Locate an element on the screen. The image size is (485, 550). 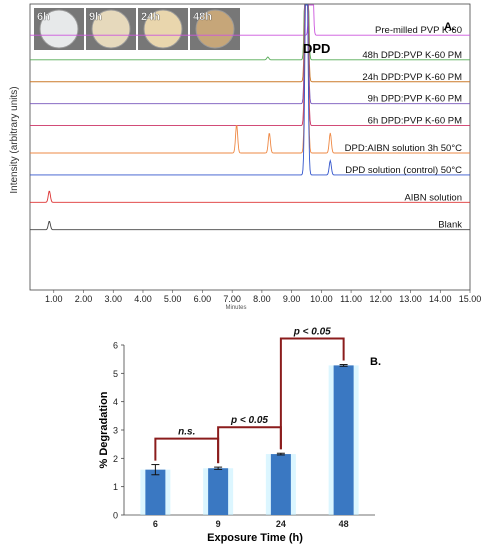
photo-label: 48h is located at coordinates (202, 17).